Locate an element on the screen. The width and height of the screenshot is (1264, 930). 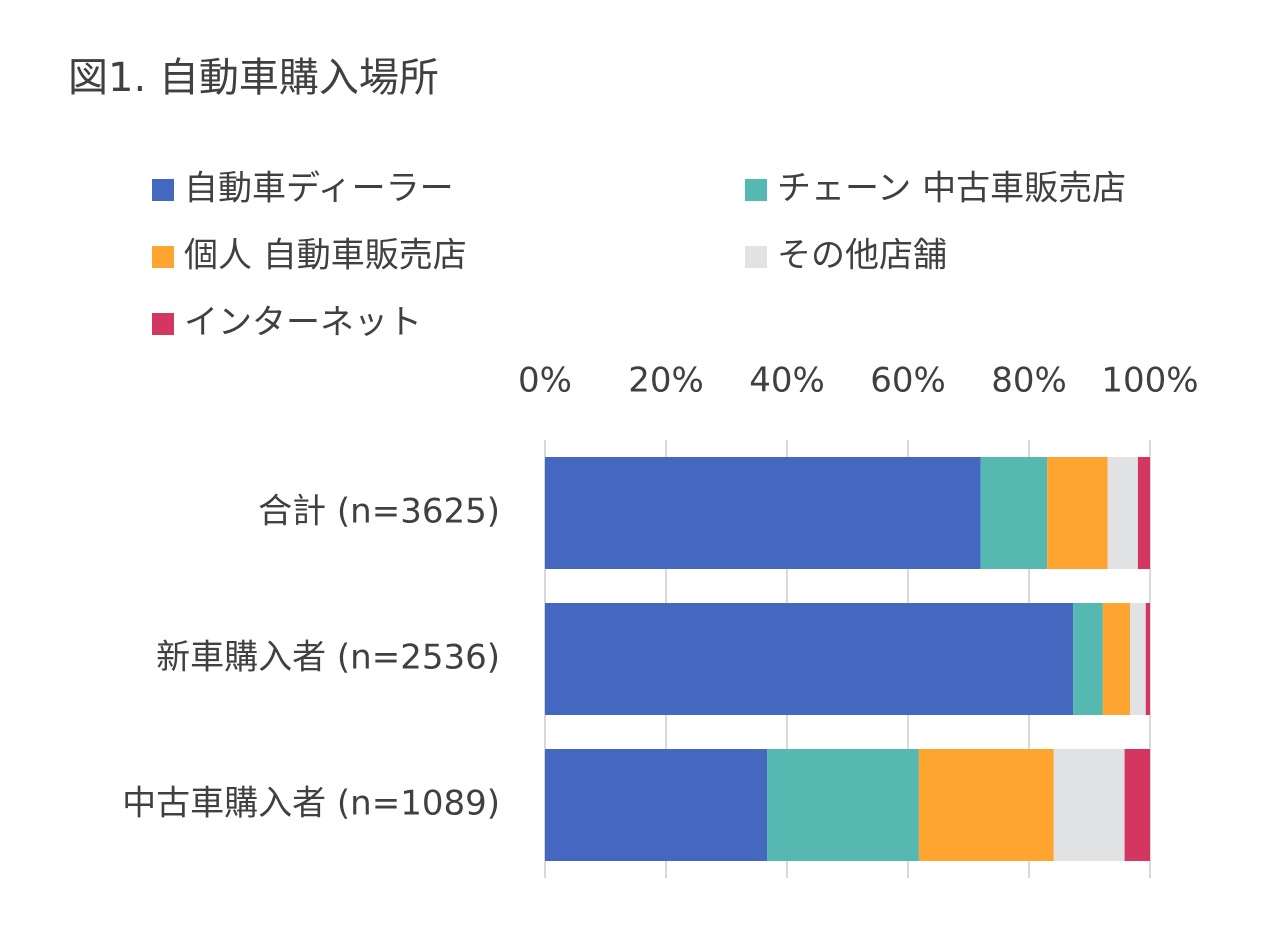
x-tick-label: 60% is located at coordinates (908, 381).